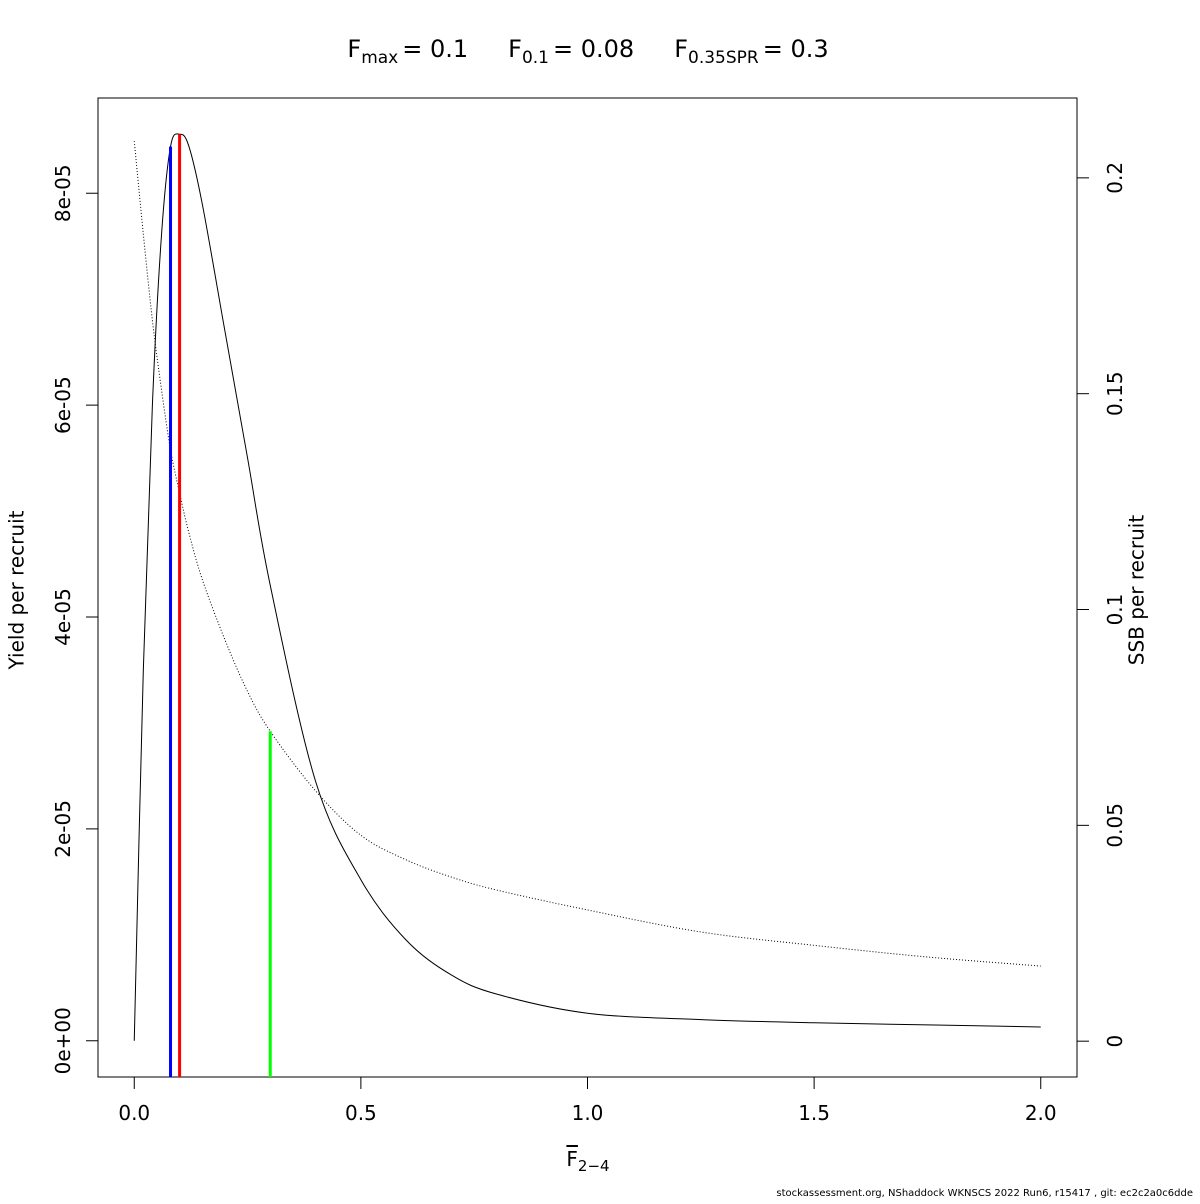 Image resolution: width=1200 pixels, height=1204 pixels. Describe the element at coordinates (796, 49) in the screenshot. I see `title-value: = 0.3` at that location.